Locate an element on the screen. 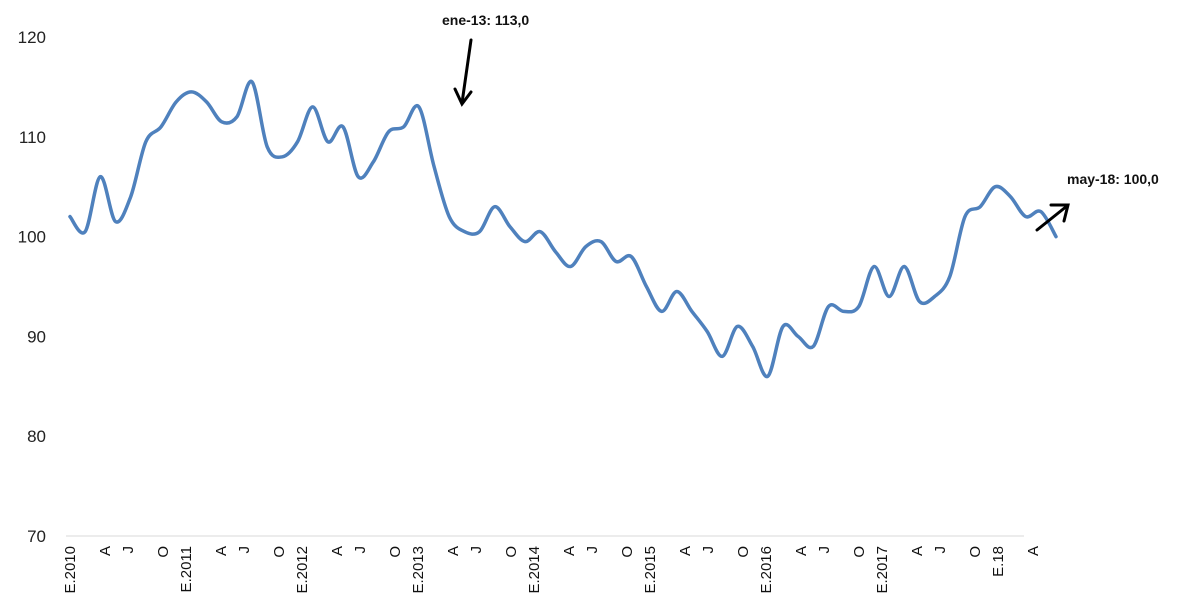 This screenshot has width=1187, height=607. annotation-label-jan-13: ene-13: 113,0 is located at coordinates (485, 20).